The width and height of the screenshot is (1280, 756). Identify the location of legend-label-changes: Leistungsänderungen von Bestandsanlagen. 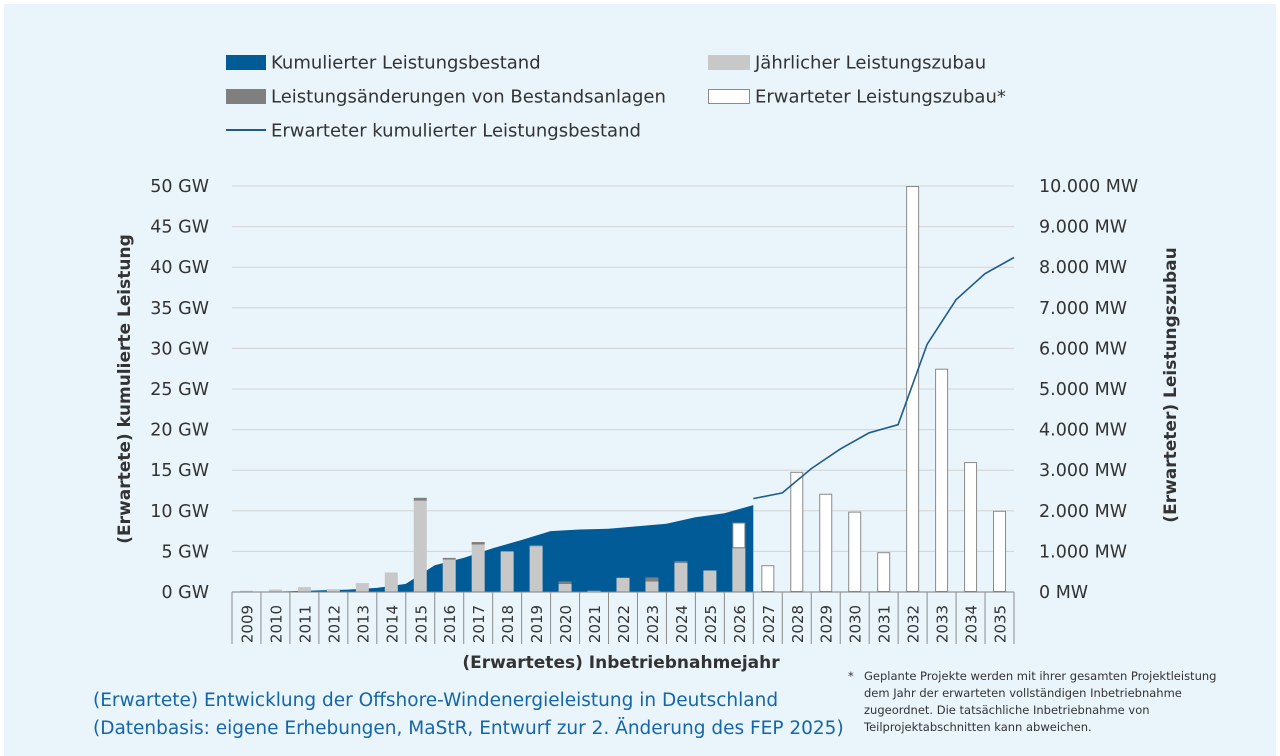
(468, 97).